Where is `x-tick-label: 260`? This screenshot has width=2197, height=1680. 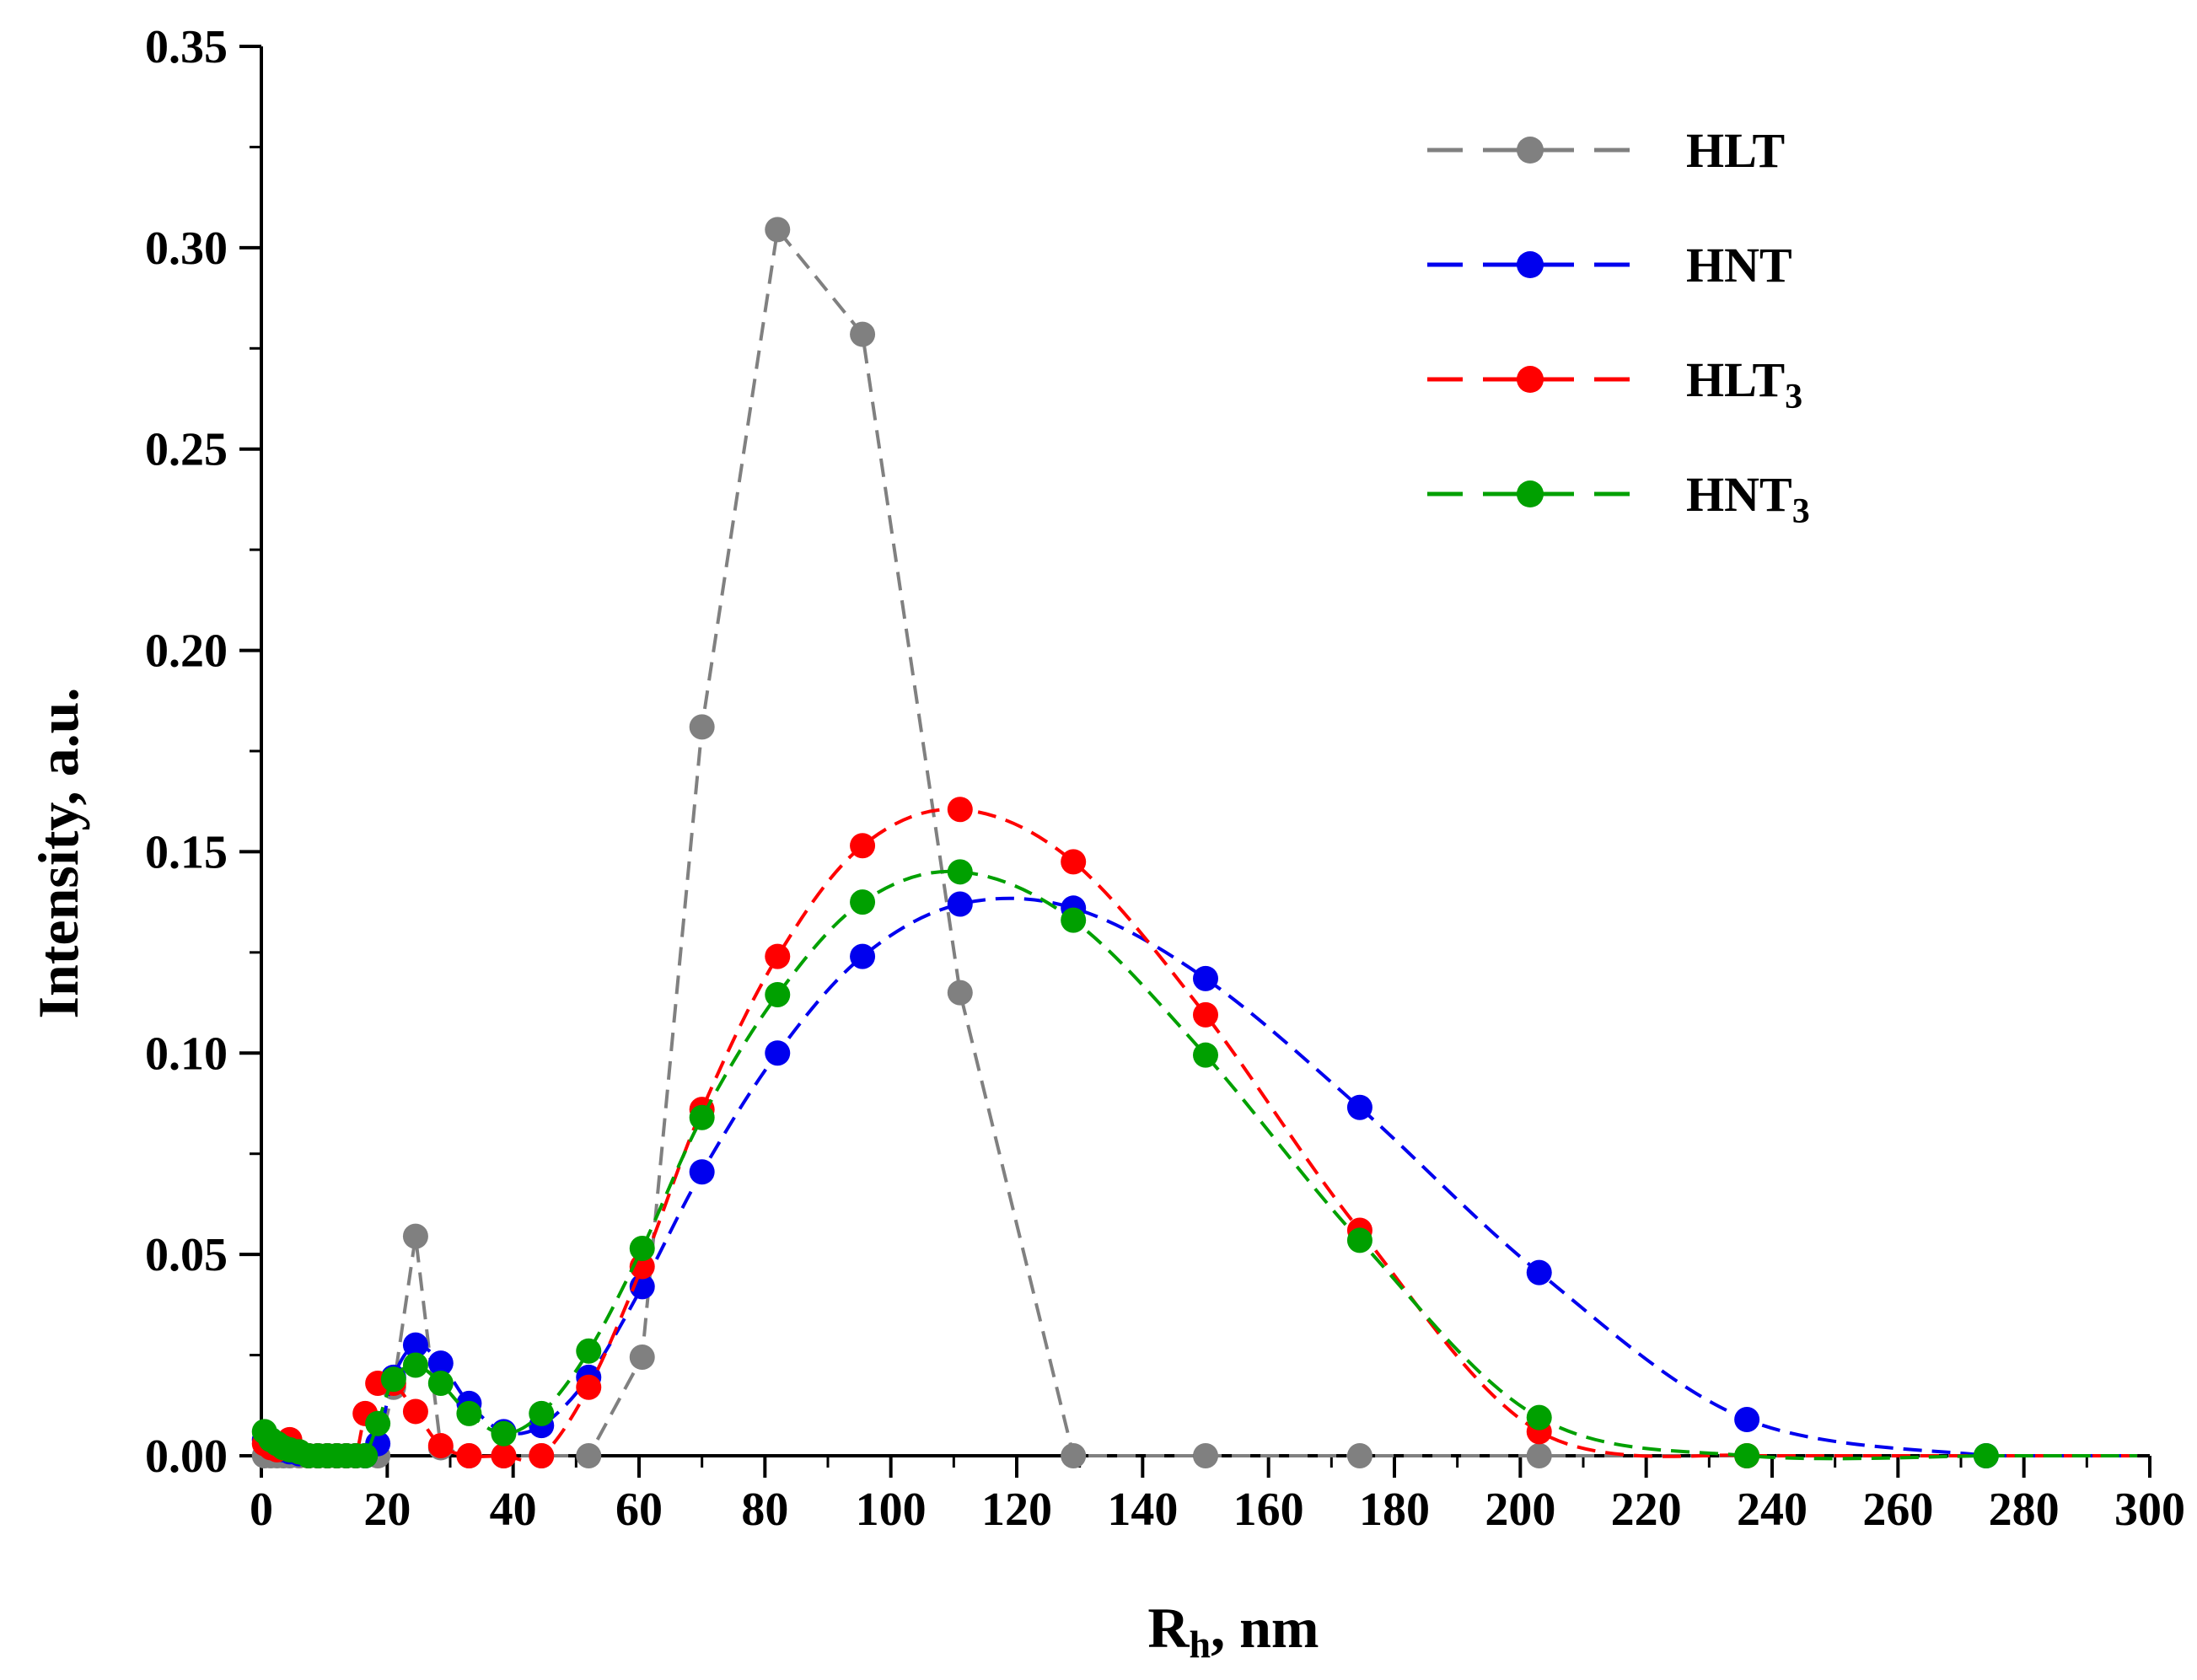
x-tick-label: 260 is located at coordinates (1897, 1510).